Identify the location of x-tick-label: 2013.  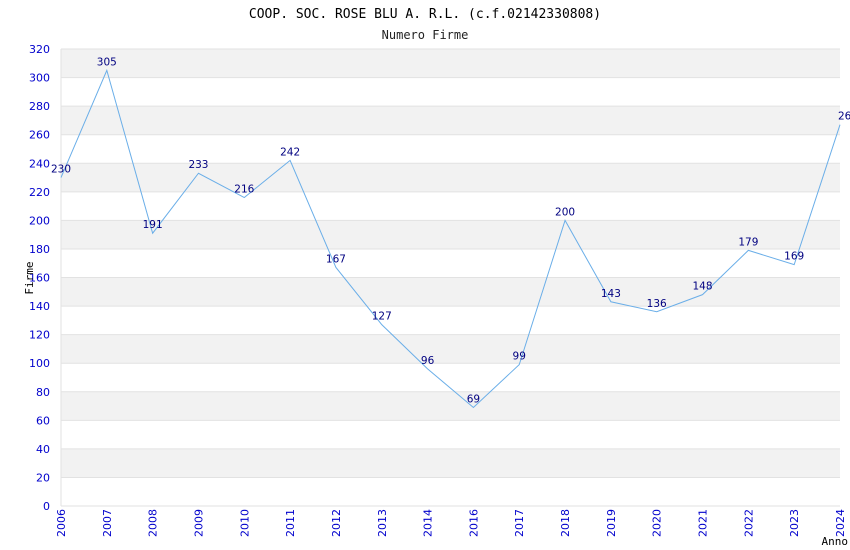
(382, 523).